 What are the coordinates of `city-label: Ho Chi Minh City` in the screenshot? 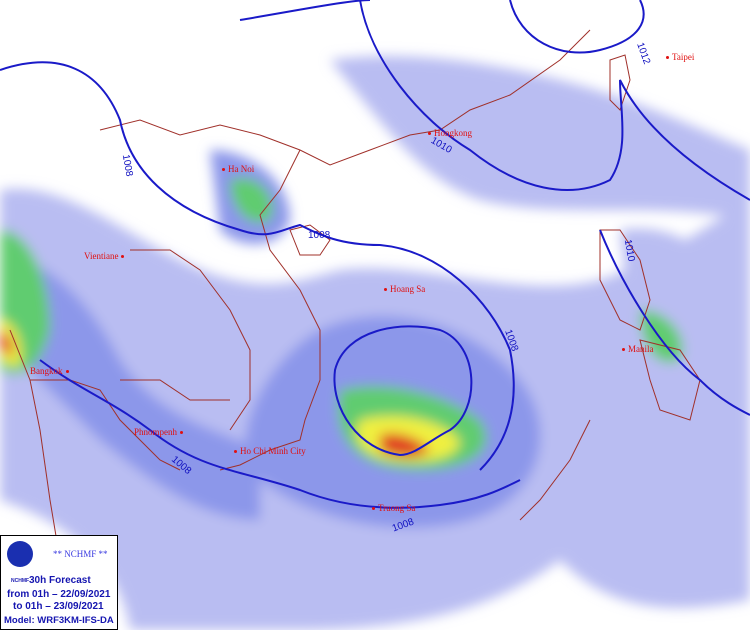 It's located at (270, 451).